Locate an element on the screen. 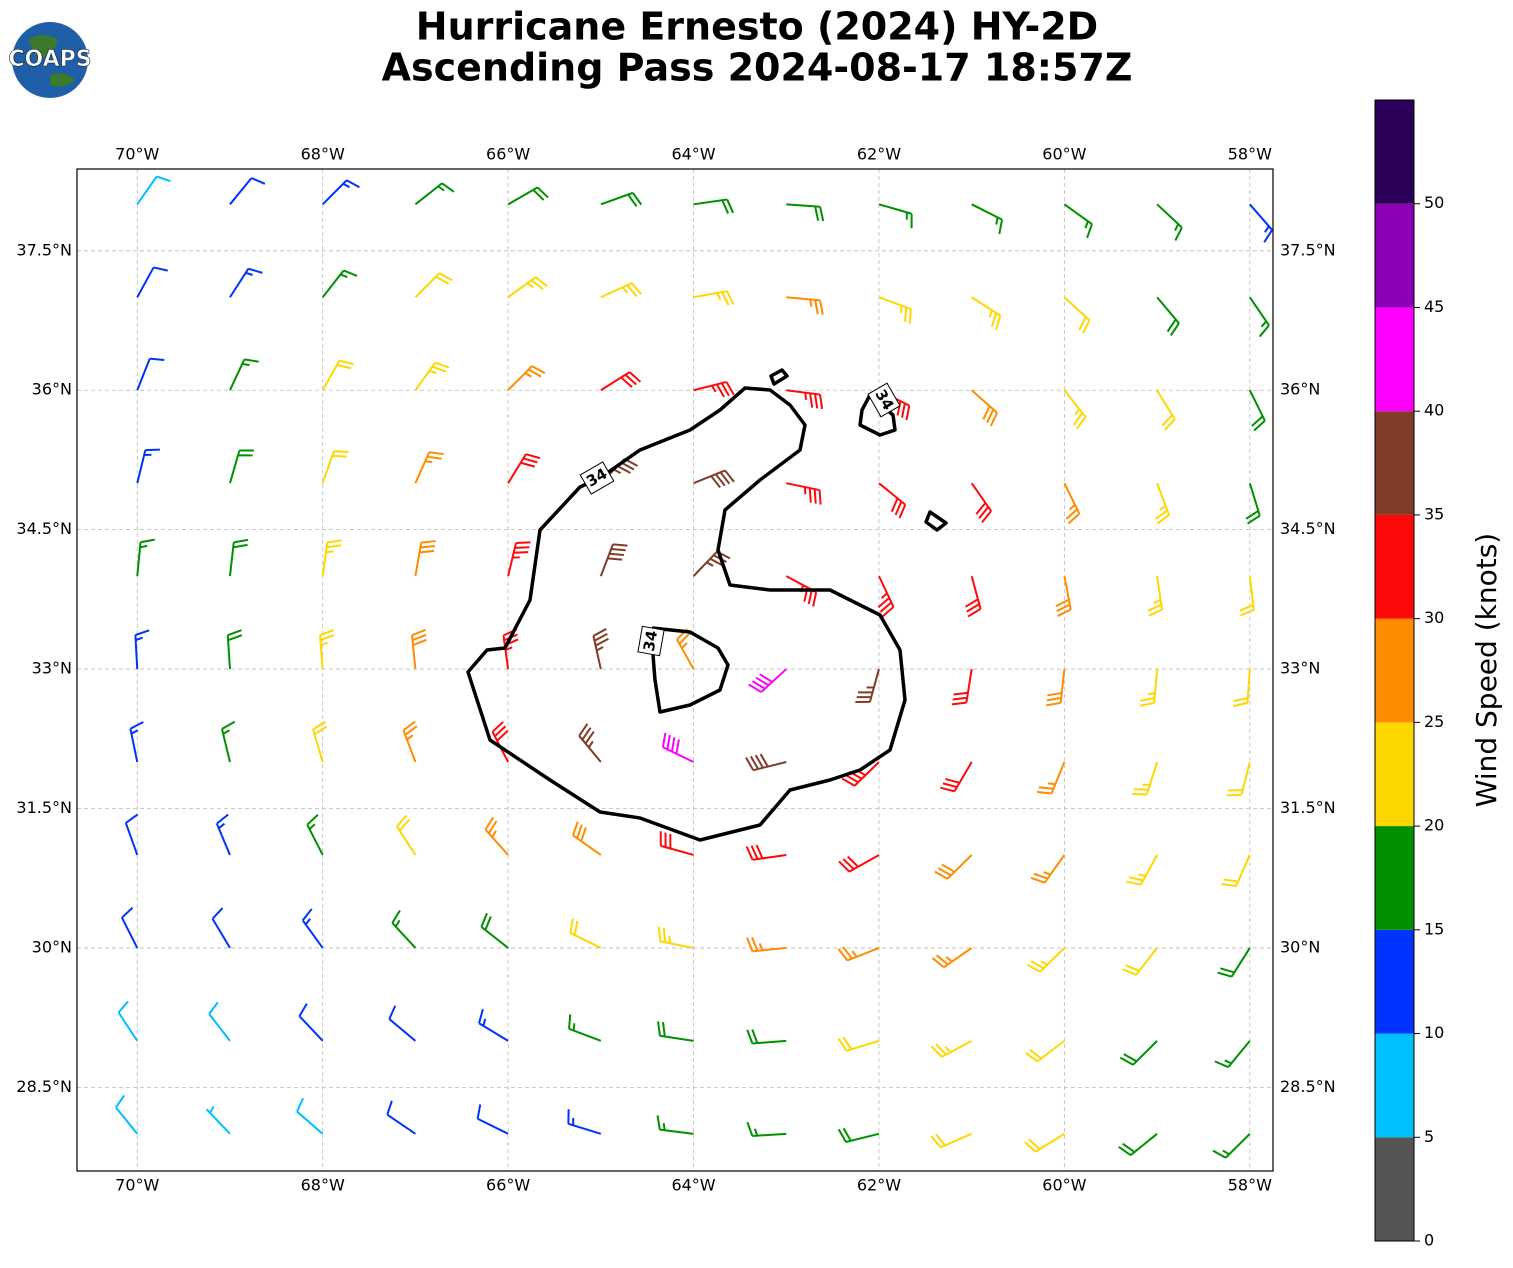  colorbar-tick-label: 40 is located at coordinates (1434, 410).